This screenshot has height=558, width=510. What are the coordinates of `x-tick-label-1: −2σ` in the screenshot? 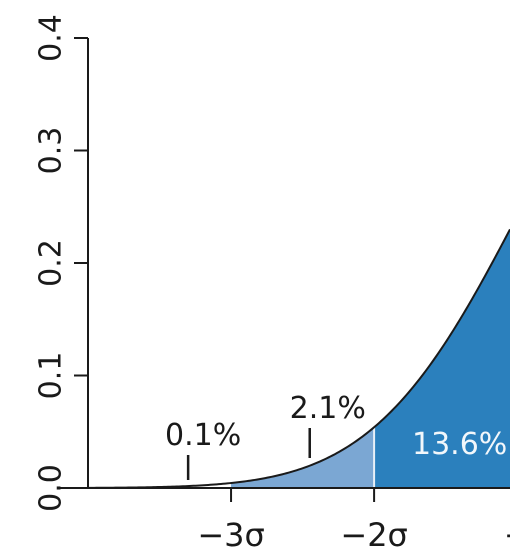 It's located at (373, 535).